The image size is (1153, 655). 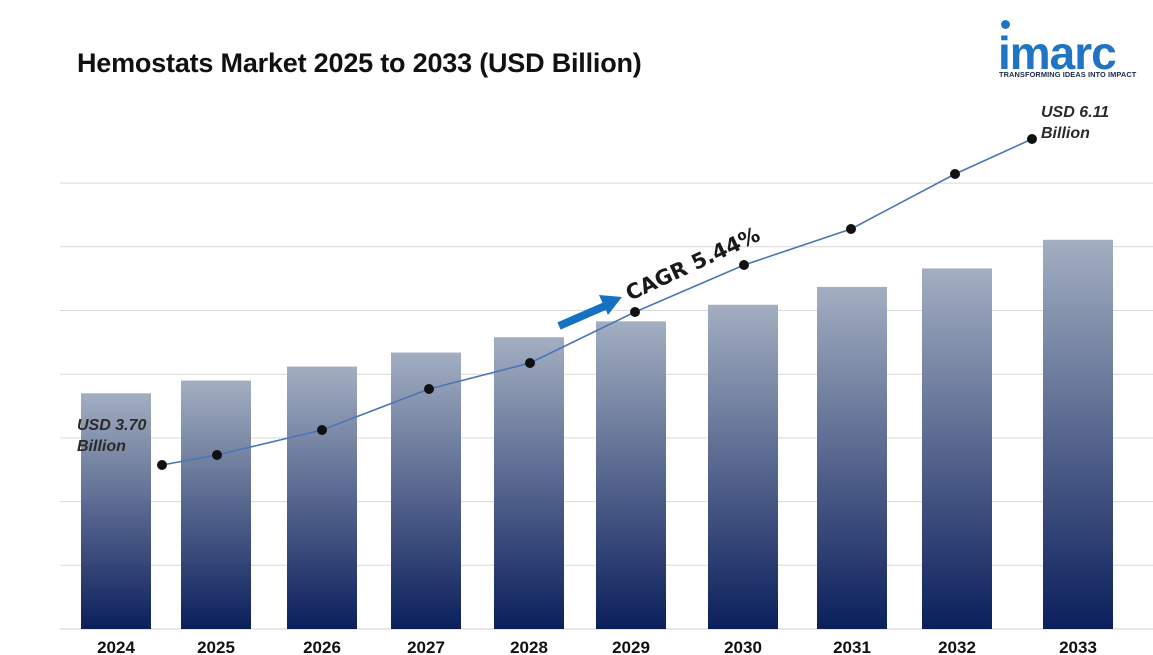 I want to click on trend-marker-2029, so click(x=635, y=312).